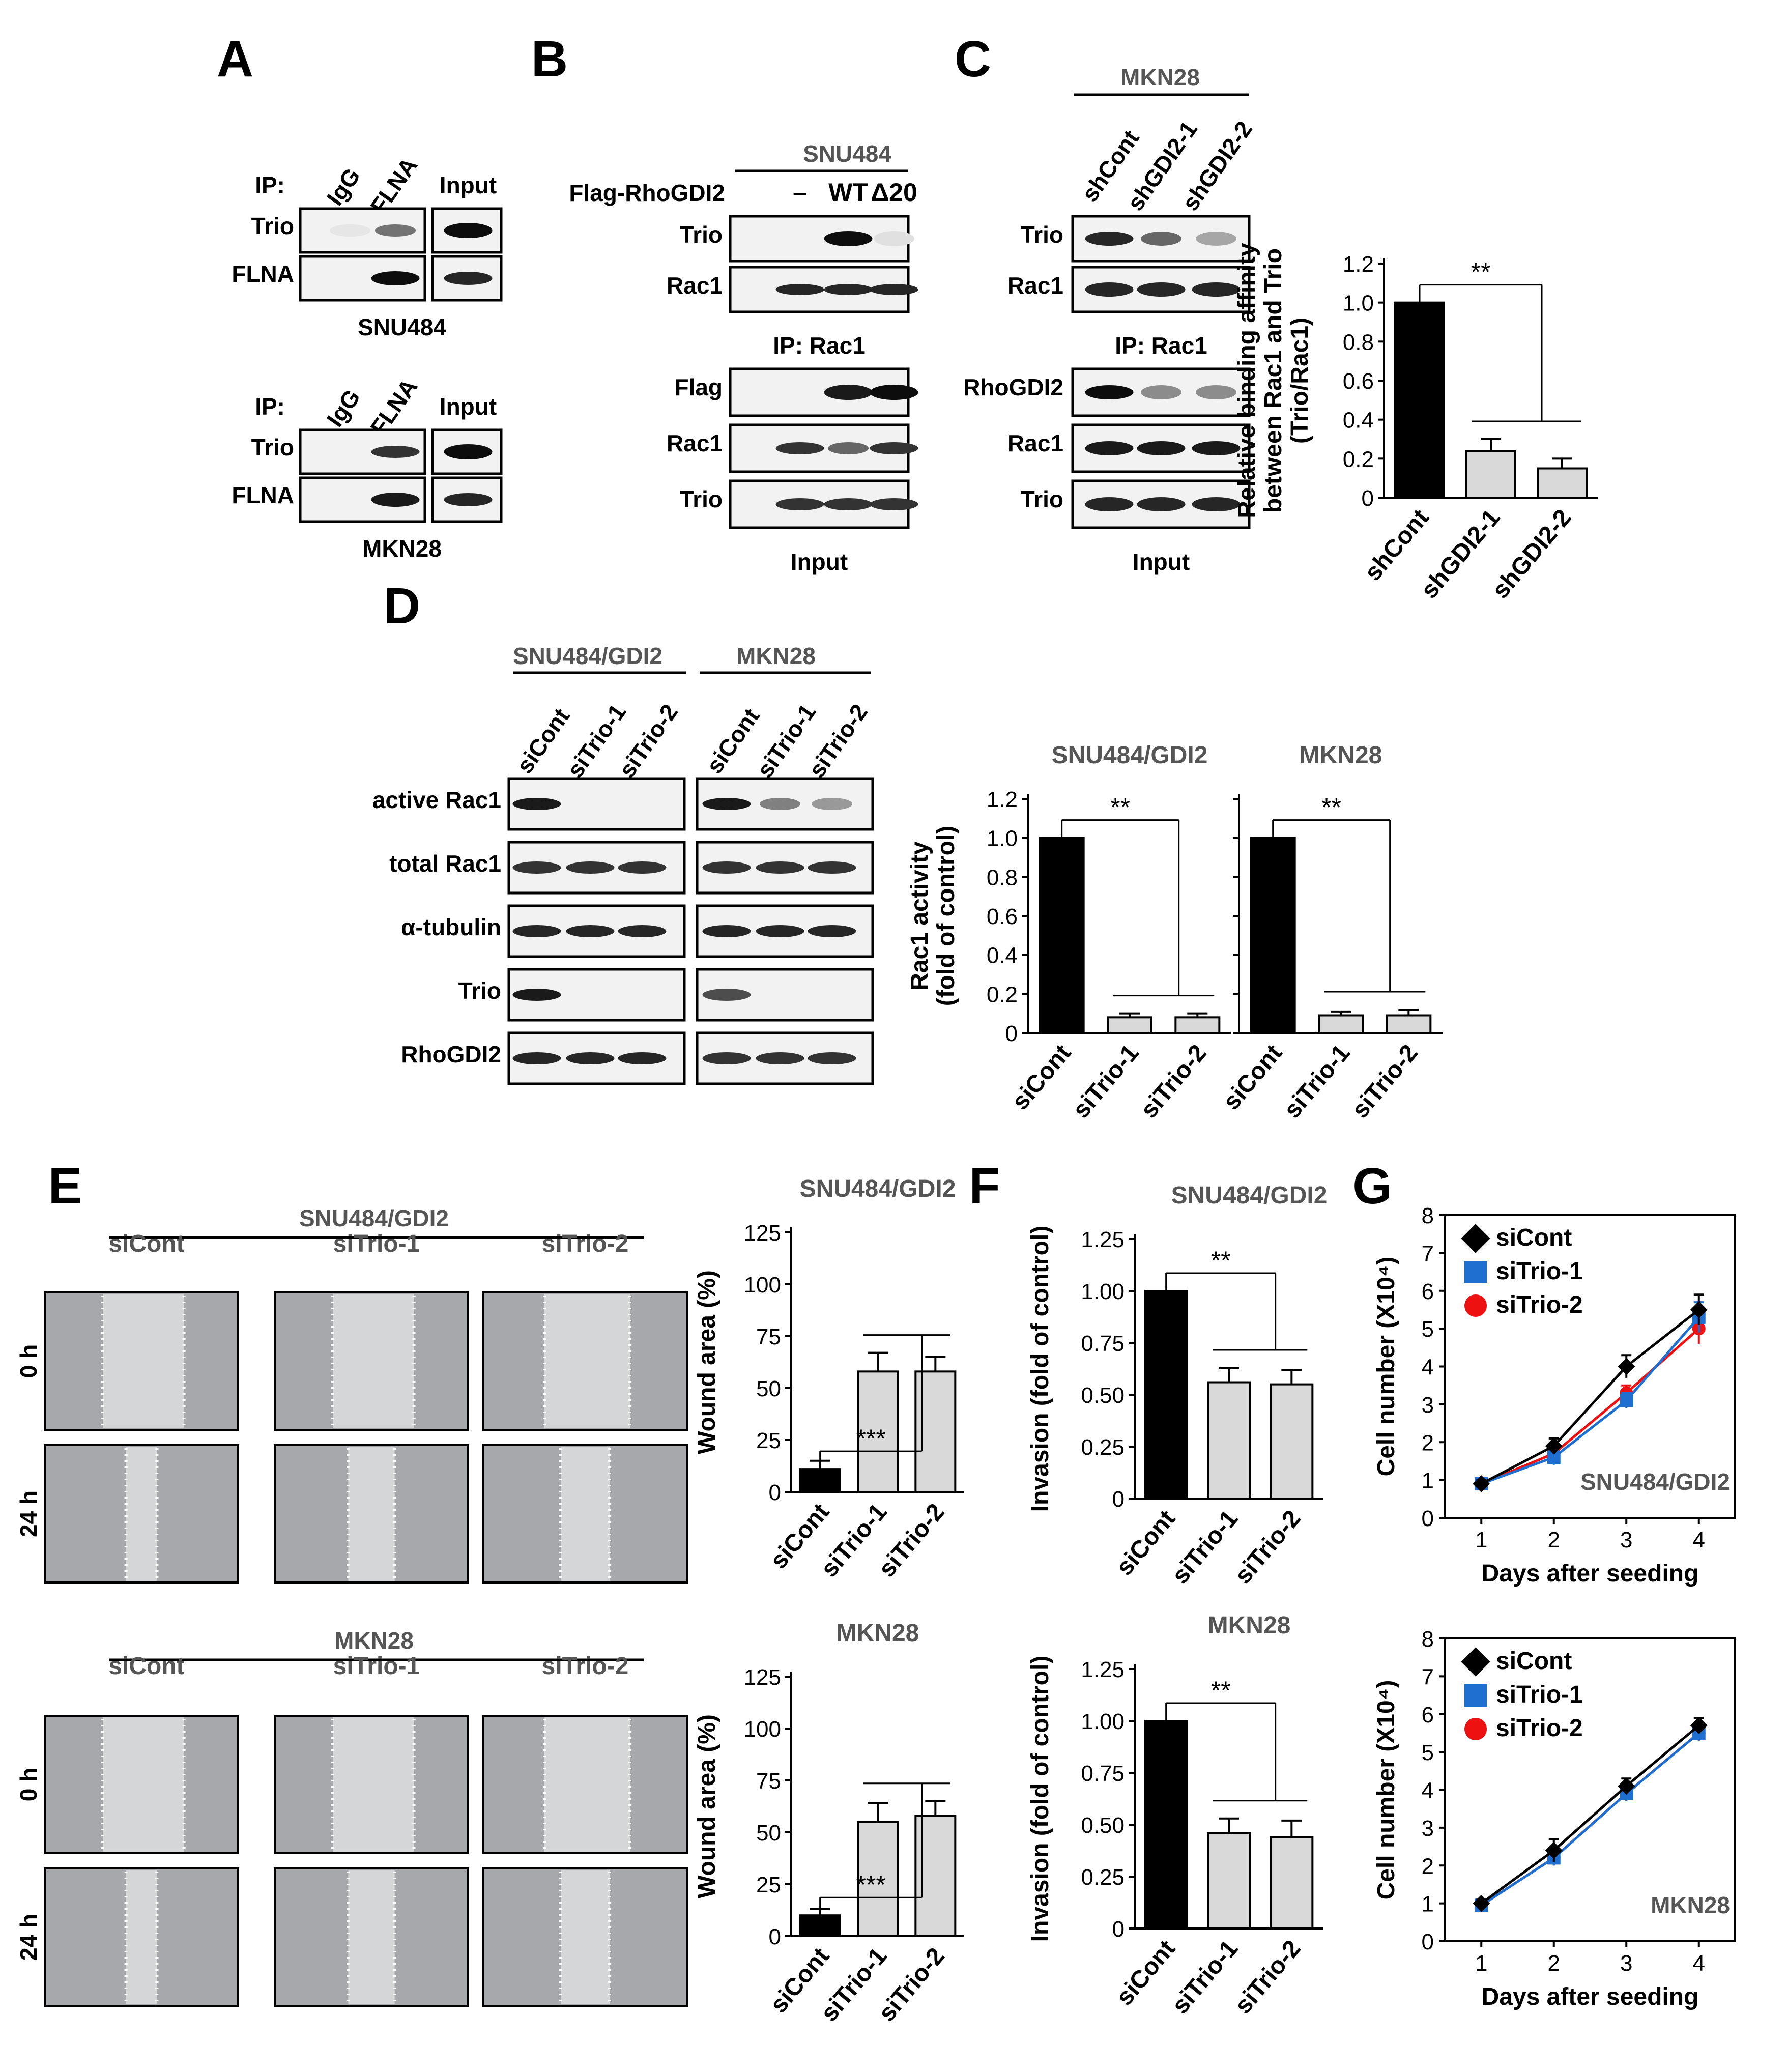  Describe the element at coordinates (762, 1729) in the screenshot. I see `y-tick-label: 100` at that location.